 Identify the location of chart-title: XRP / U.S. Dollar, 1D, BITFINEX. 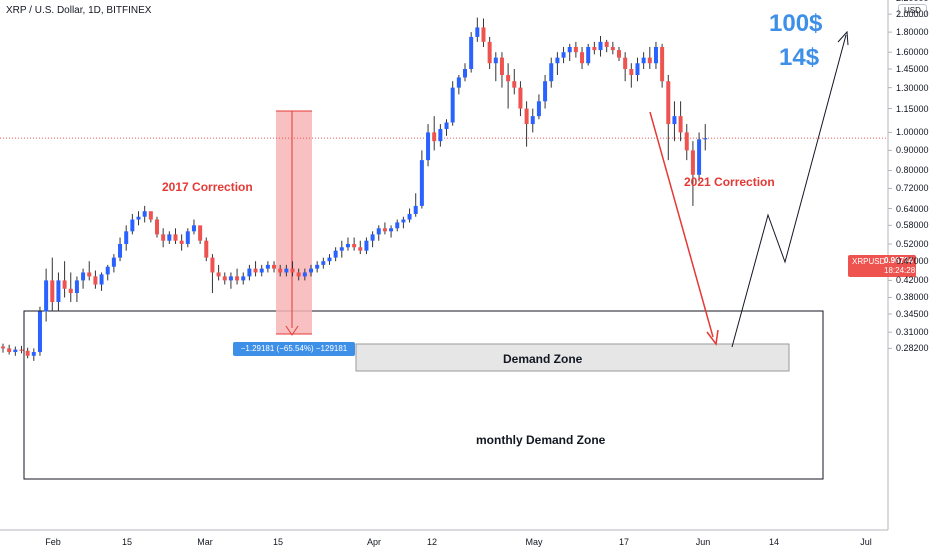
(79, 10).